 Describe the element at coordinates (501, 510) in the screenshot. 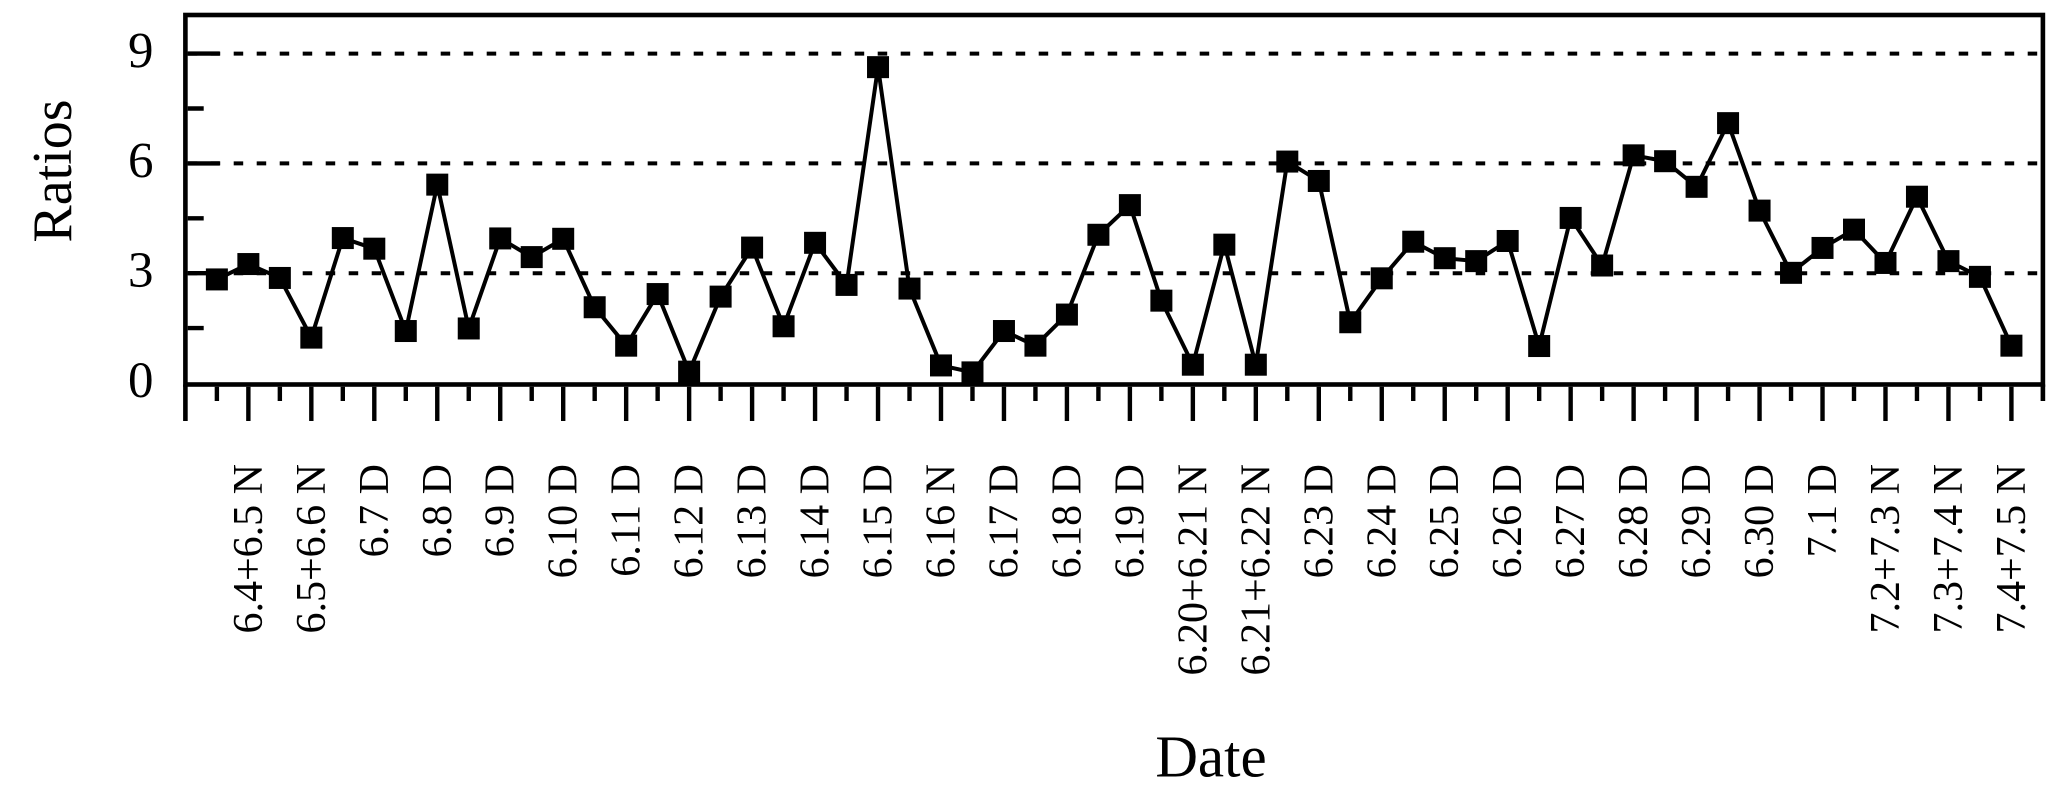

I see `x-tick-label-6-9-D: 6.9 D` at that location.